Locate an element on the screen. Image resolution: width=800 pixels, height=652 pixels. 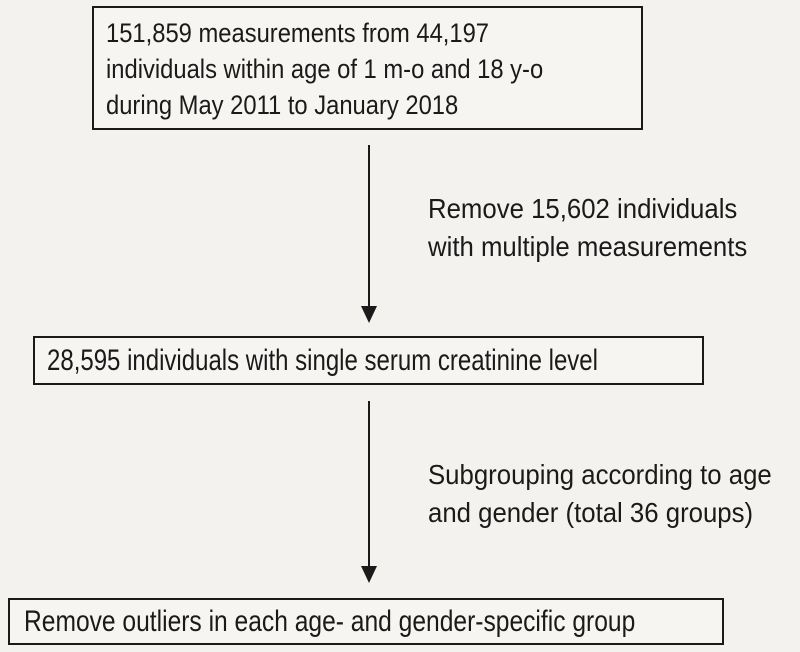
down-arrow-2-line is located at coordinates (369, 484).